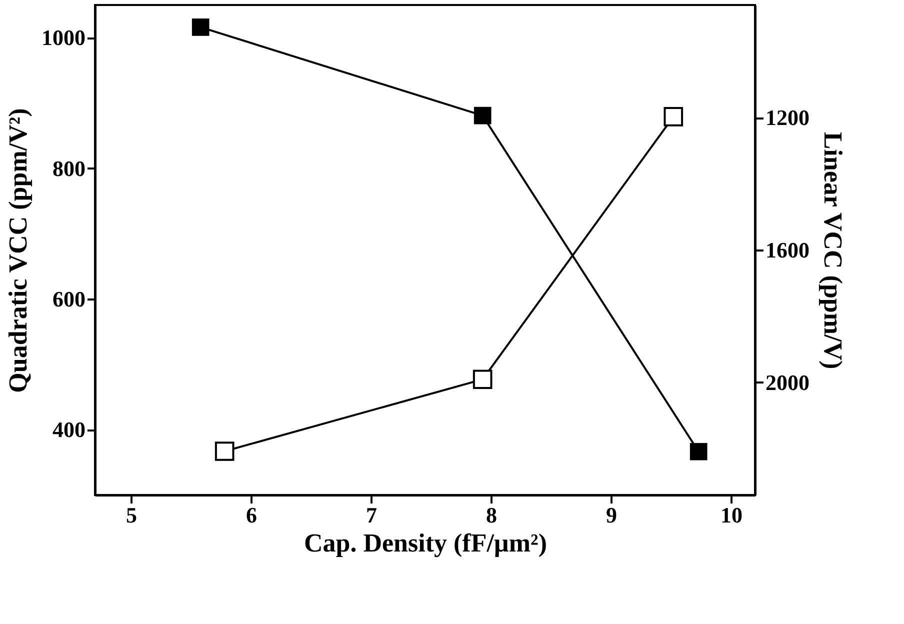 Image resolution: width=904 pixels, height=624 pixels. I want to click on x-tick-label: 7, so click(371, 515).